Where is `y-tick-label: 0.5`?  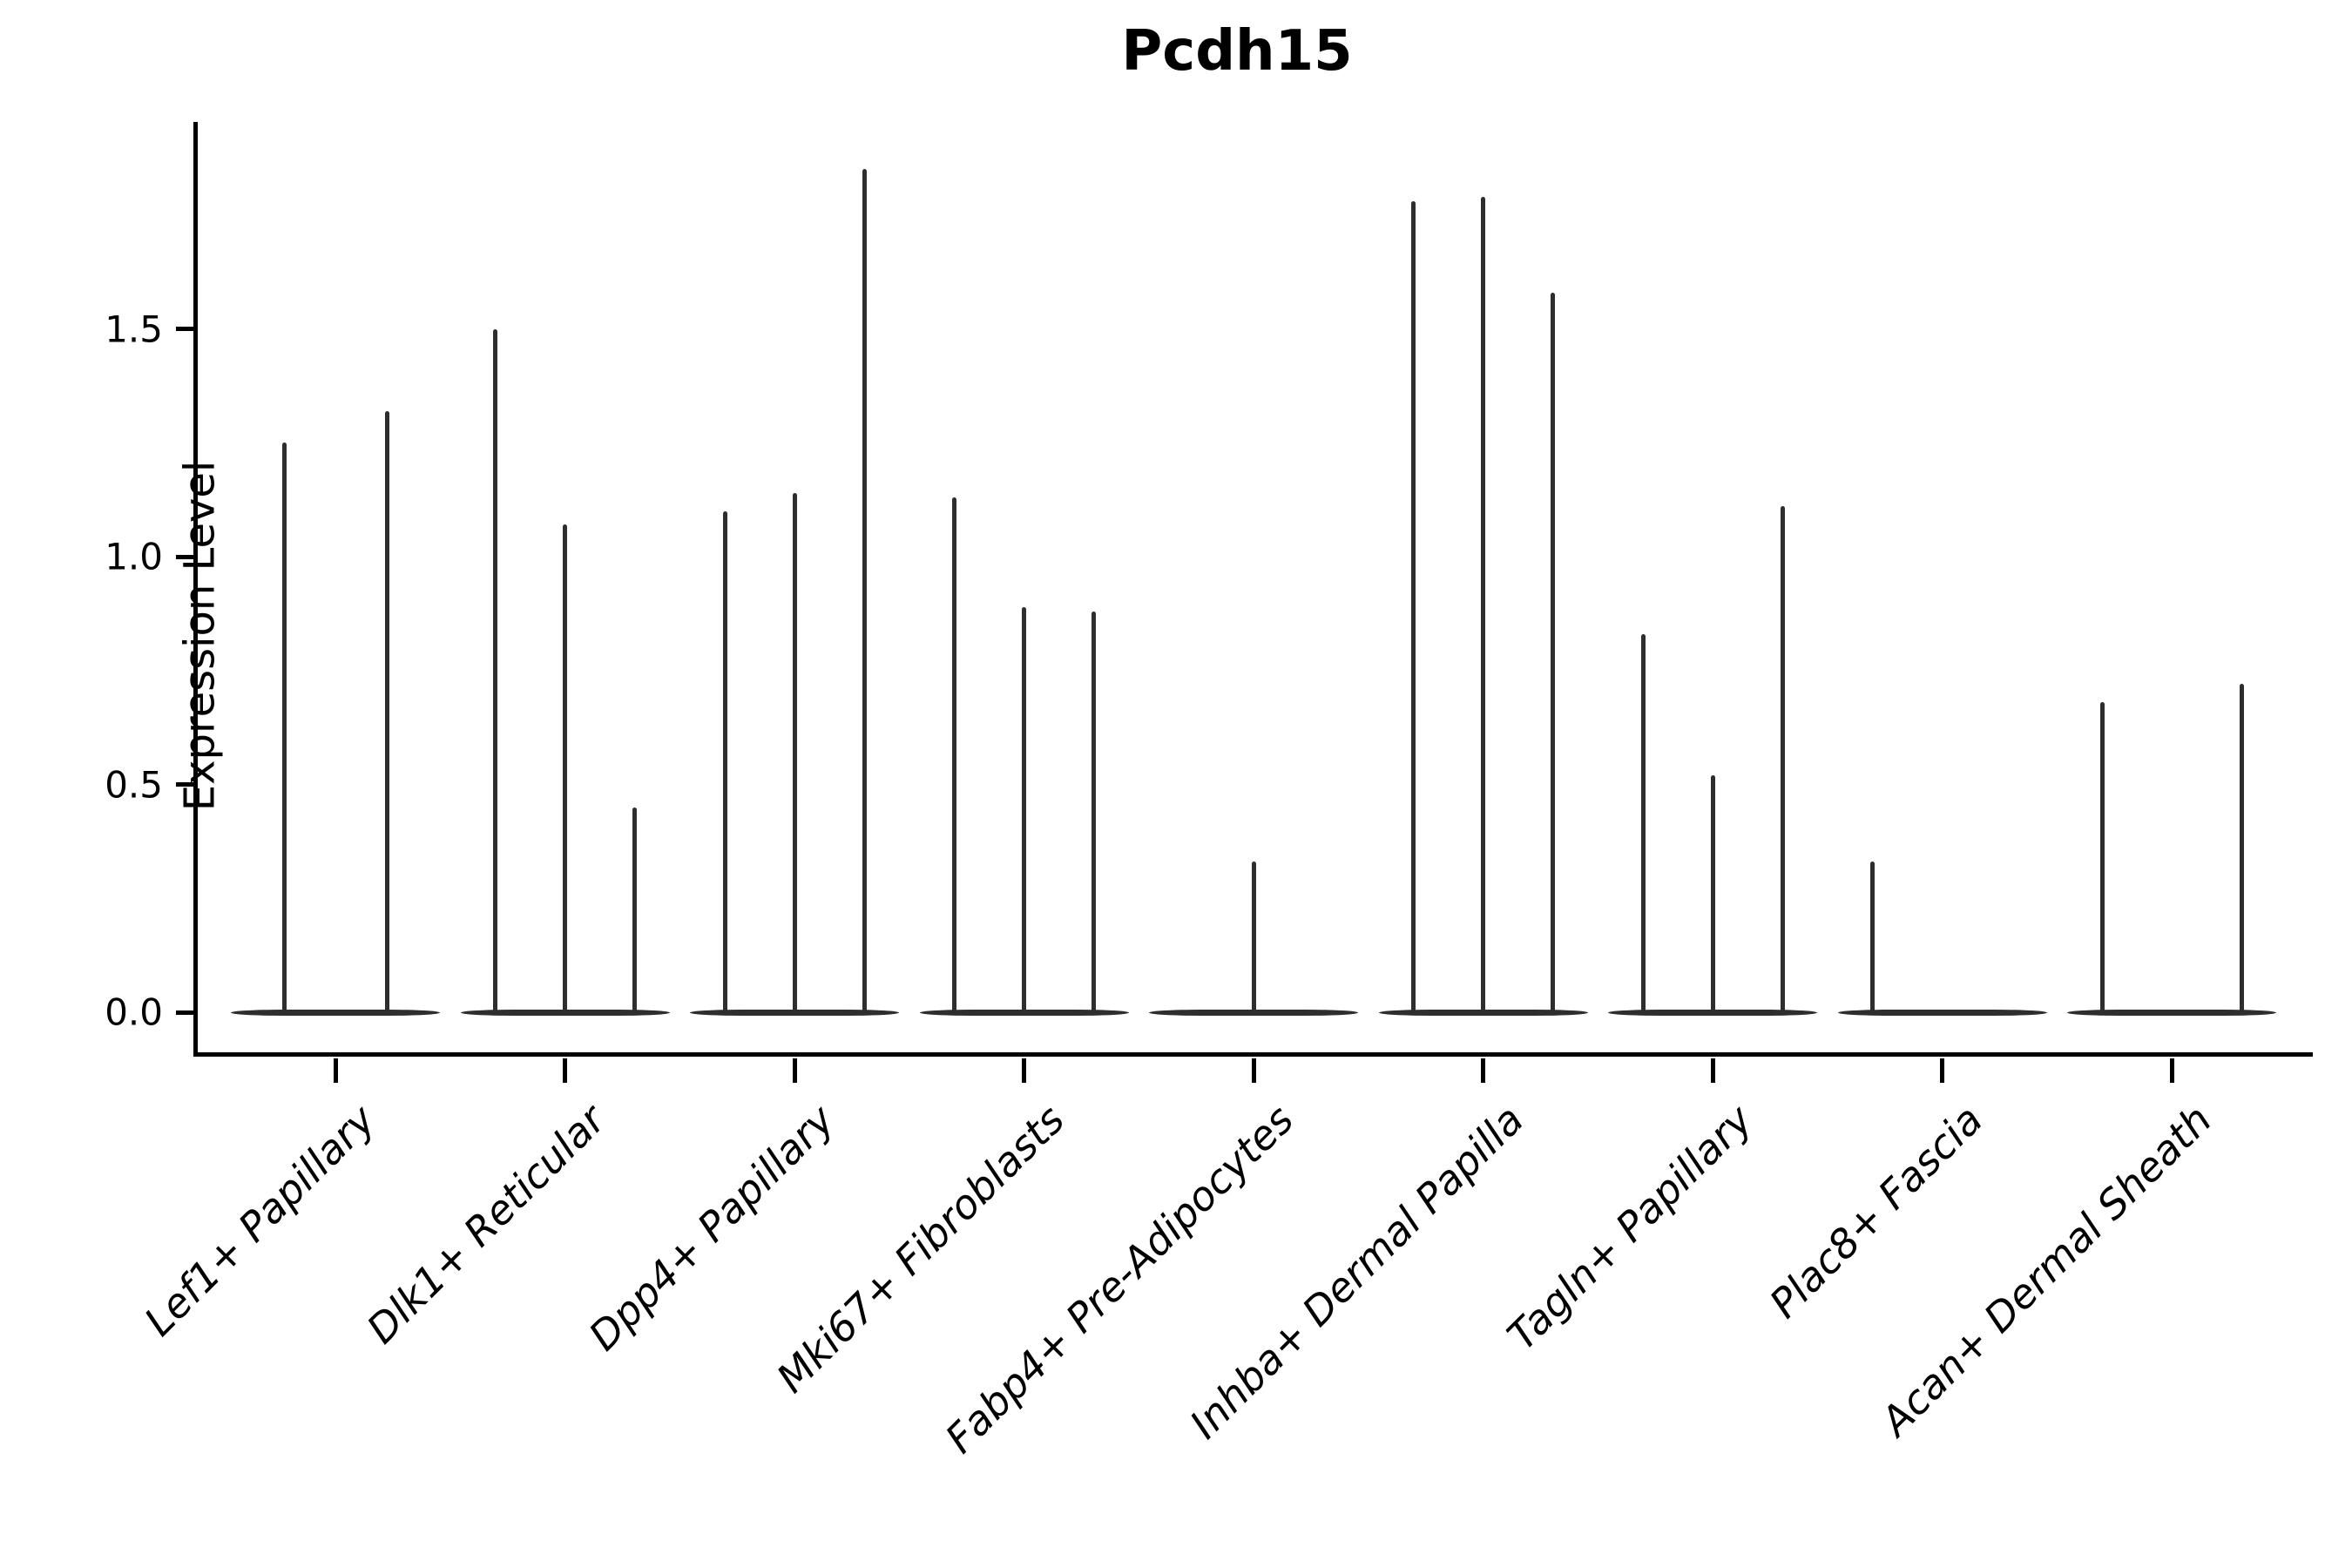
y-tick-label: 0.5 is located at coordinates (134, 785).